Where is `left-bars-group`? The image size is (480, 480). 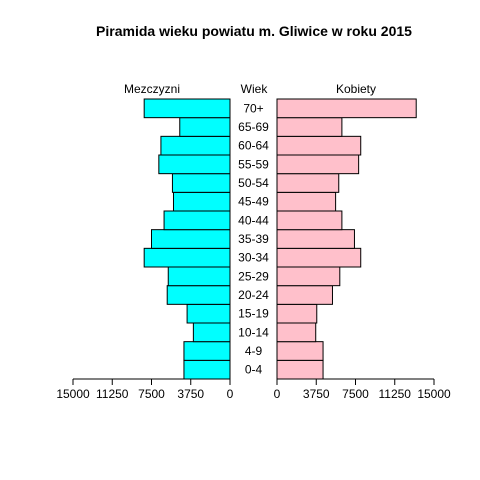 left-bars-group is located at coordinates (187, 239).